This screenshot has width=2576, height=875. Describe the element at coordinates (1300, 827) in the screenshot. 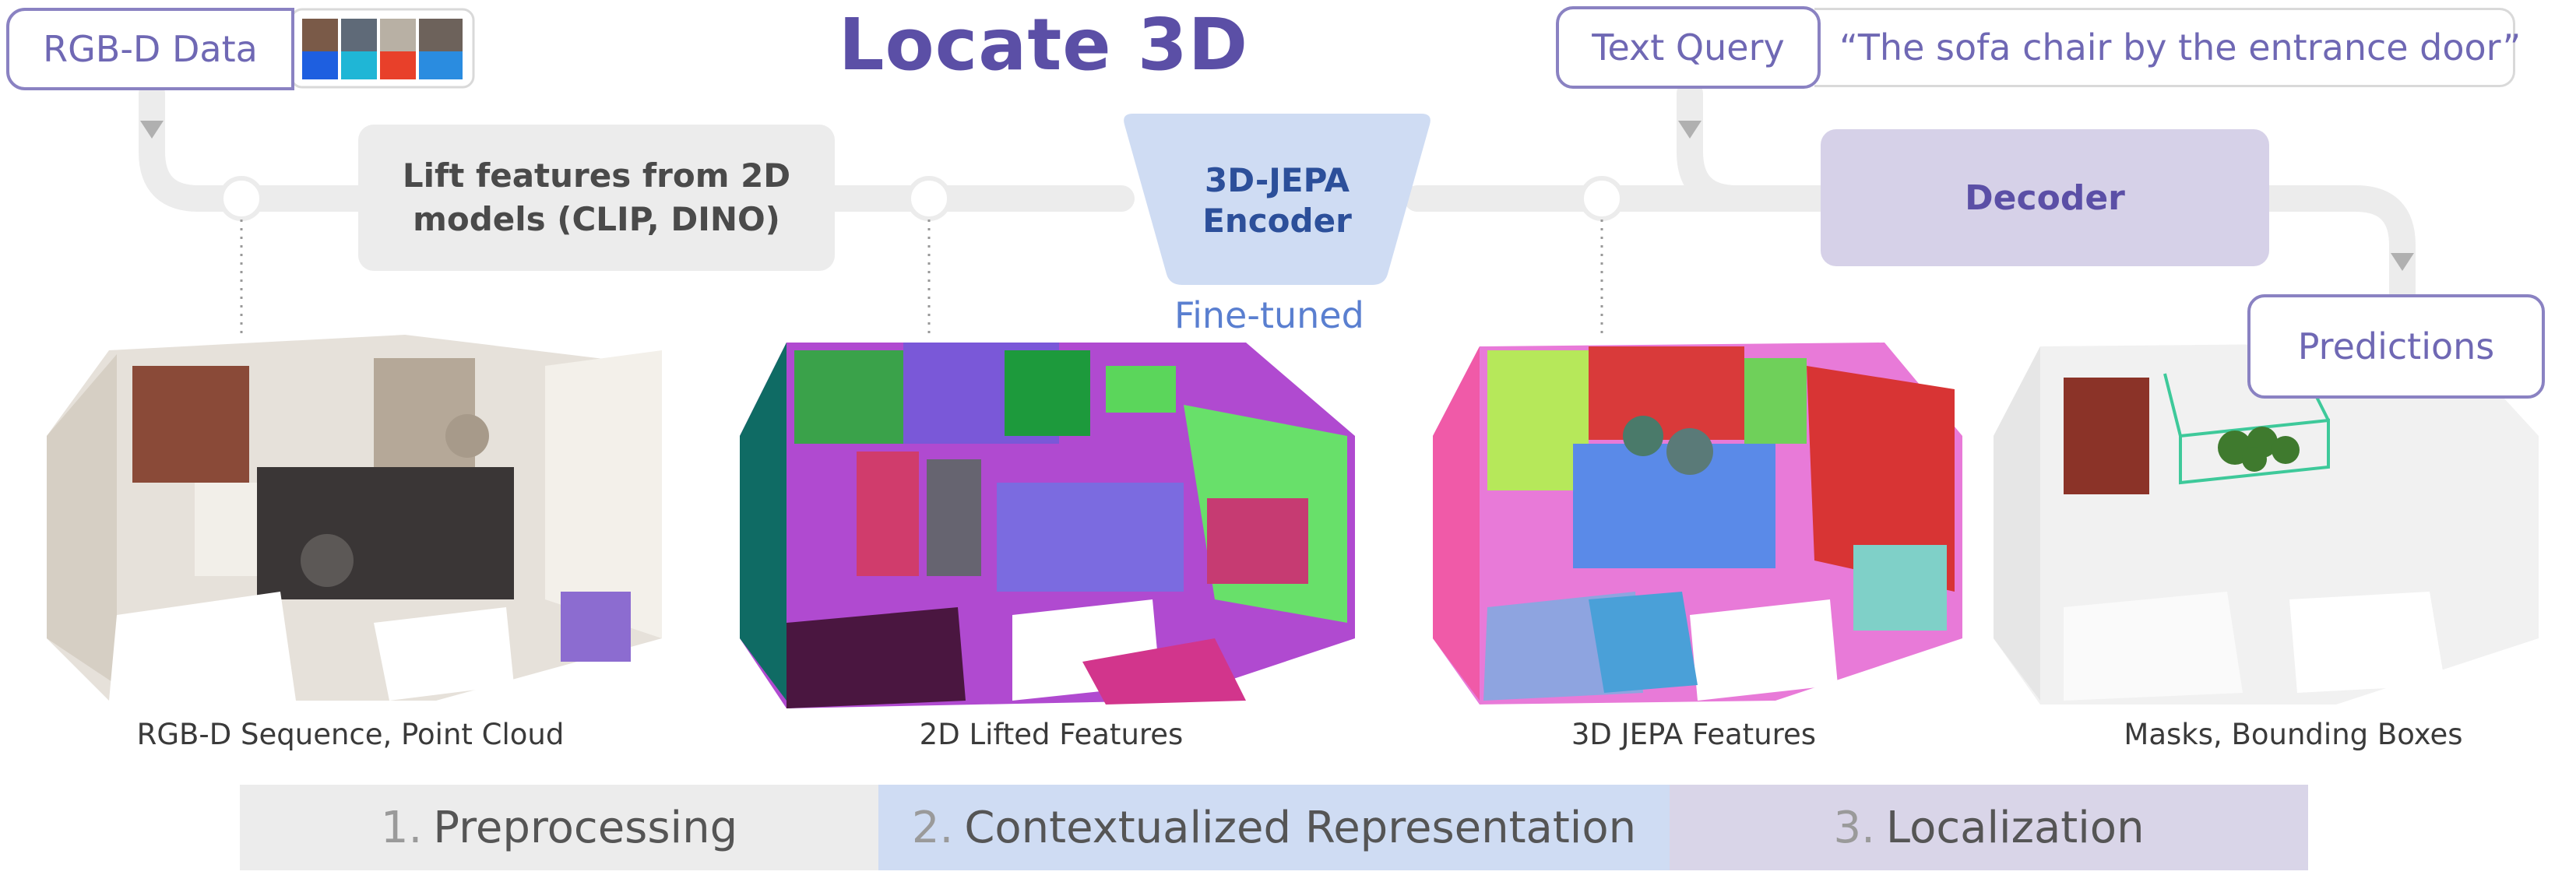

I see `stage-label: Contextualized Representation` at that location.